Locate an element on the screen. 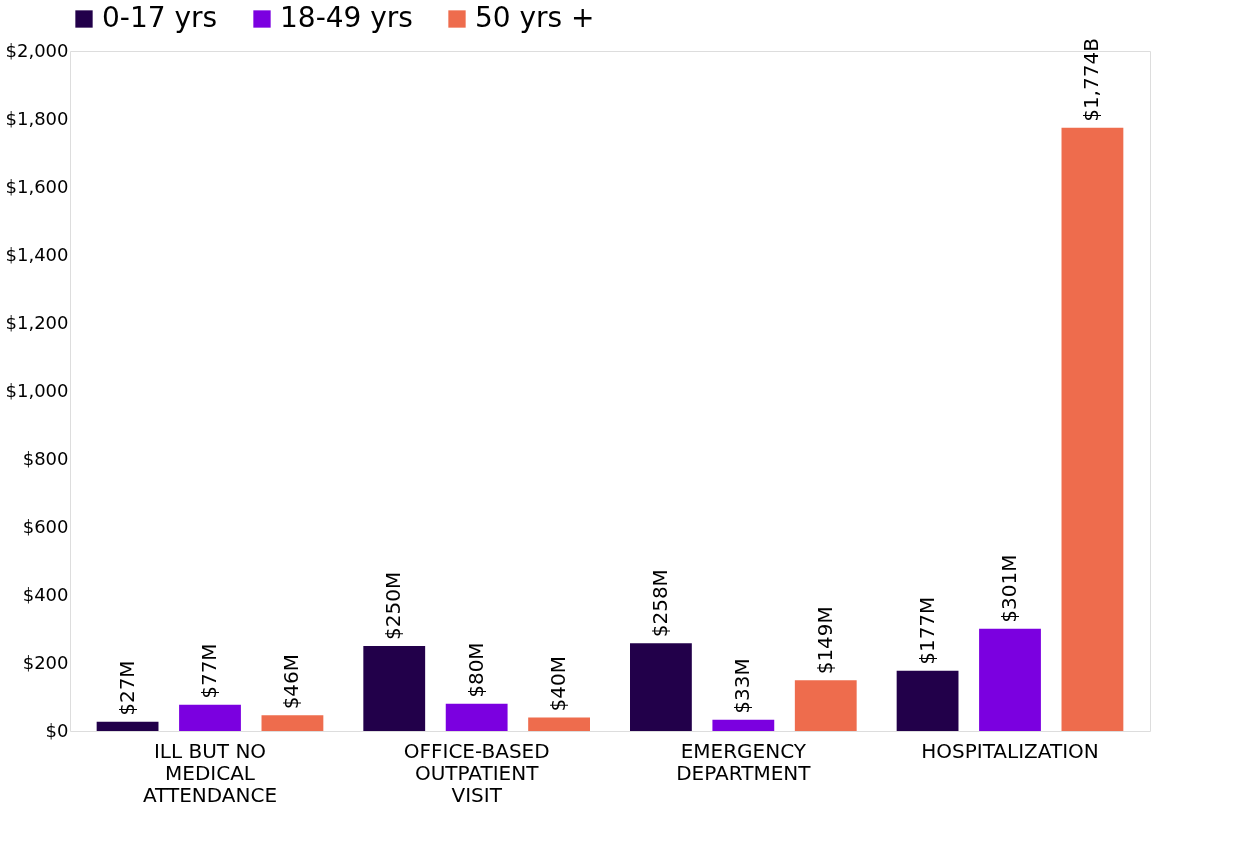 This screenshot has height=867, width=1247. x-tick-label: EMERGENCY DEPARTMENT is located at coordinates (744, 761).